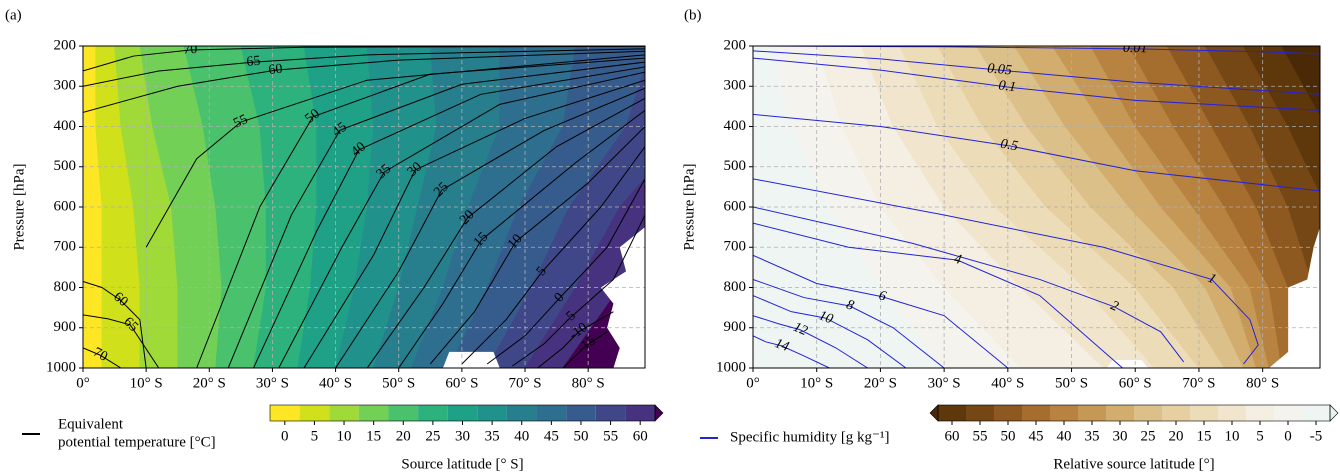  I want to click on contour-label: 60, so click(276, 70).